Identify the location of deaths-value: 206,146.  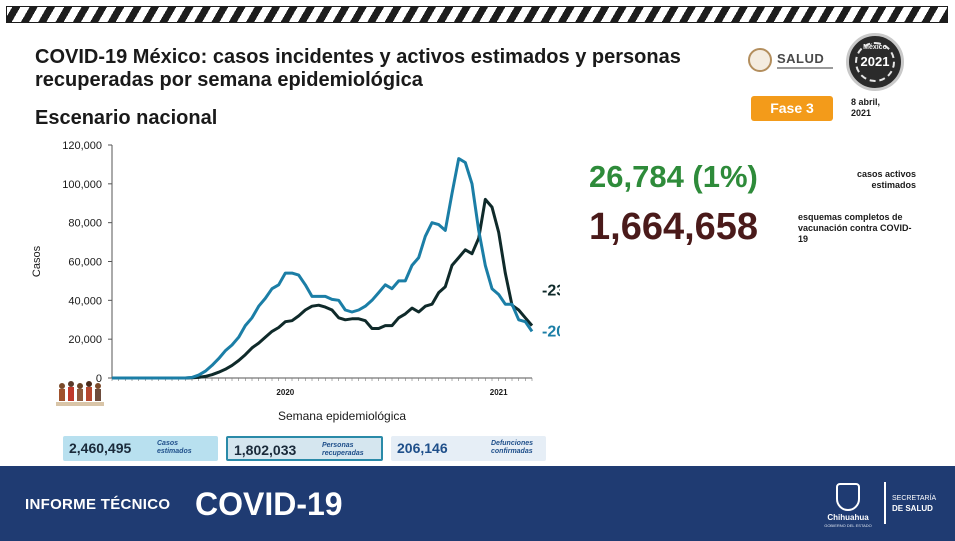
(422, 448).